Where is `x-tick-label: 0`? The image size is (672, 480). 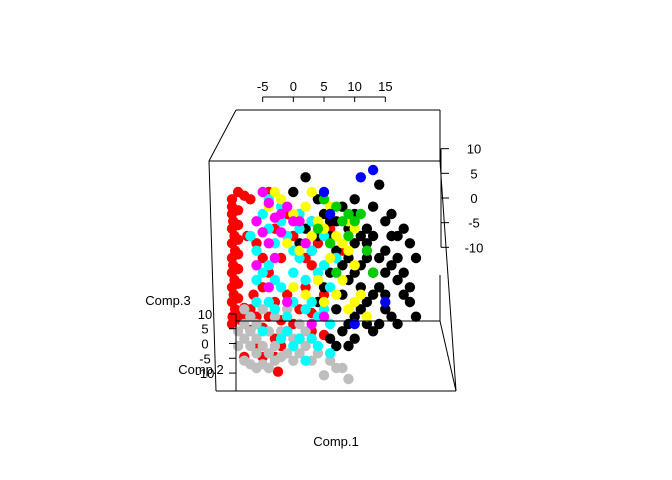 x-tick-label: 0 is located at coordinates (293, 86).